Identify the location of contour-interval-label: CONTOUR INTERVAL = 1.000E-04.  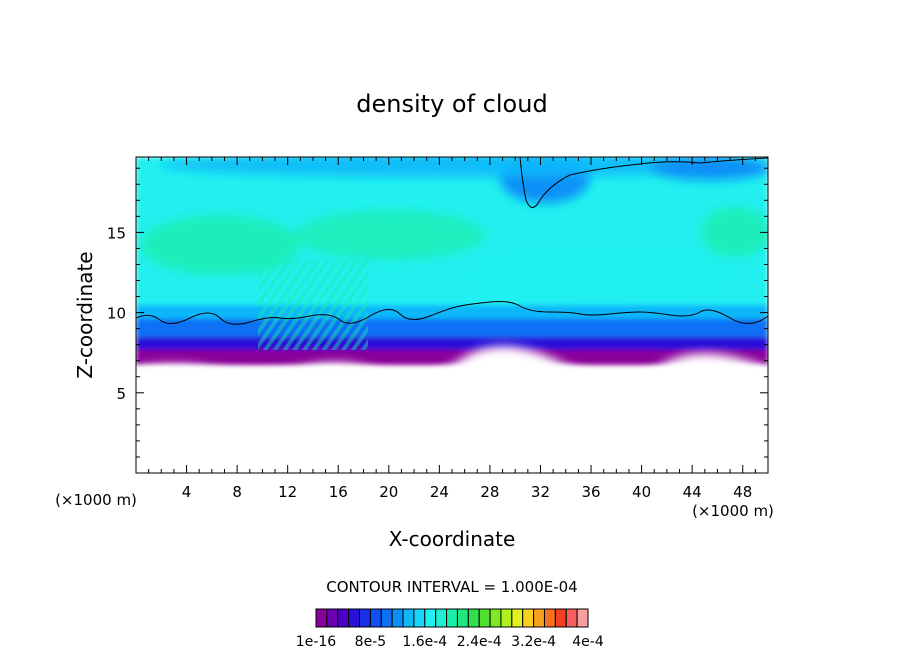
(451, 587).